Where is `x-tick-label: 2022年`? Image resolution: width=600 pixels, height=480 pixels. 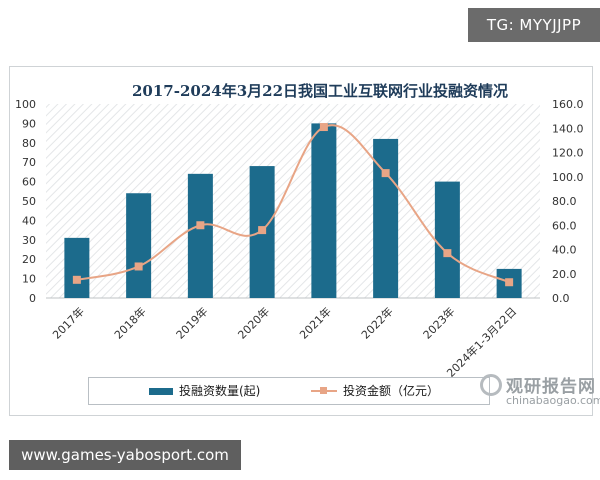 x-tick-label: 2022年 is located at coordinates (376, 322).